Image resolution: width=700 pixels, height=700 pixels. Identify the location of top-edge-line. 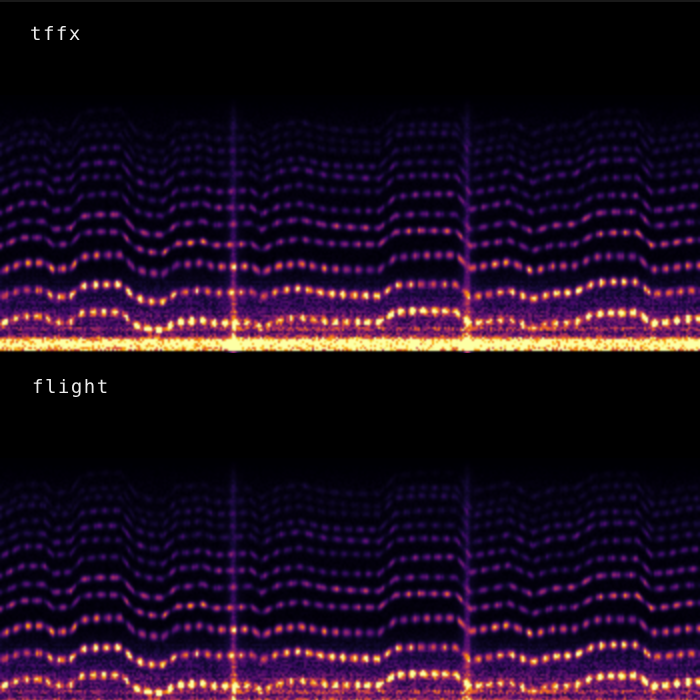
(350, 1).